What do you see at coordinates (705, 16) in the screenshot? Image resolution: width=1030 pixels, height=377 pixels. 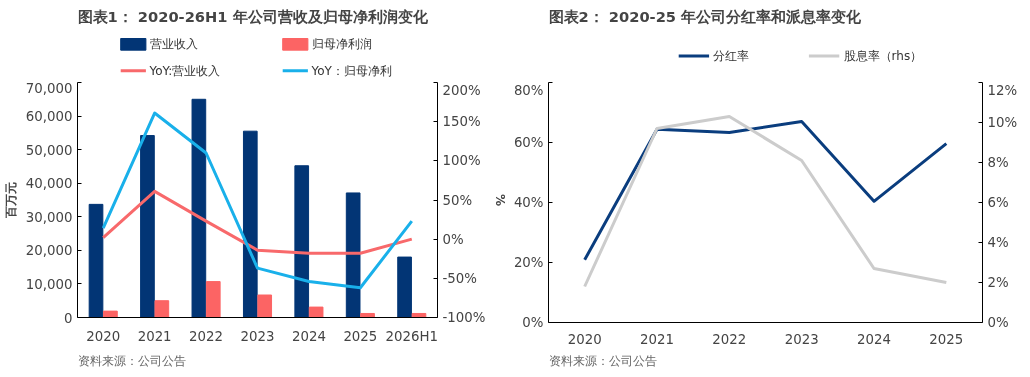 I see `chart-title: 图表2： 2020-25 年公司分红率和派息率变化` at bounding box center [705, 16].